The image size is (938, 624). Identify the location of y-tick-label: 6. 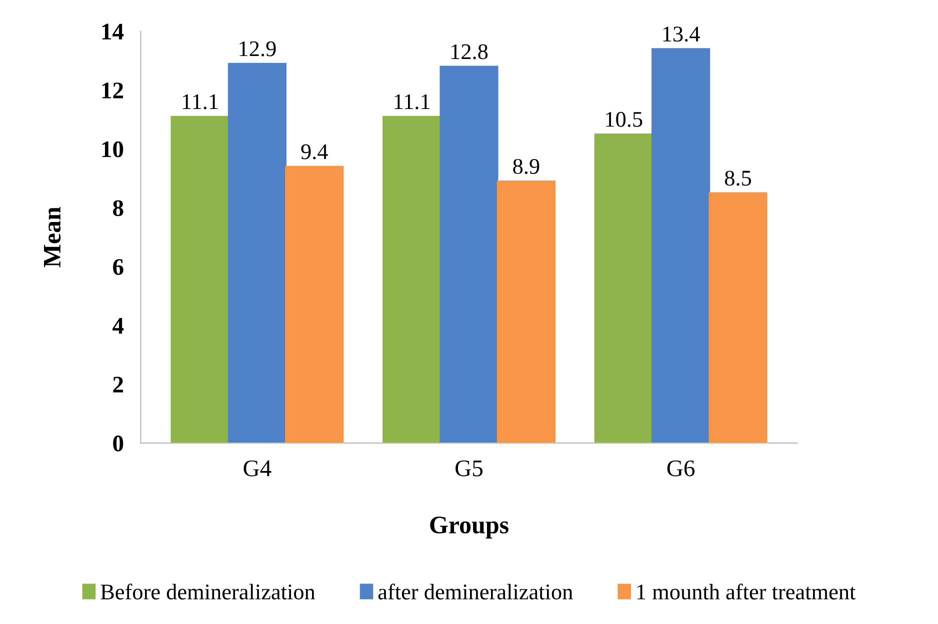
(118, 267).